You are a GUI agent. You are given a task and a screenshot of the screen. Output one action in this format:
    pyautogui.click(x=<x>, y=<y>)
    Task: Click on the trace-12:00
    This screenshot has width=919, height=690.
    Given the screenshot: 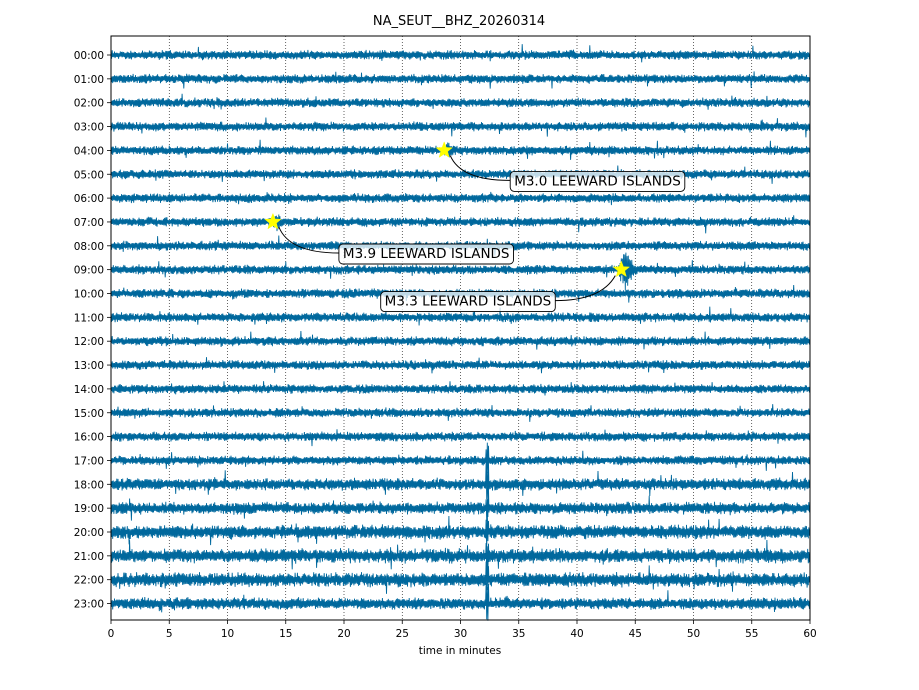 What is the action you would take?
    pyautogui.click(x=460, y=340)
    